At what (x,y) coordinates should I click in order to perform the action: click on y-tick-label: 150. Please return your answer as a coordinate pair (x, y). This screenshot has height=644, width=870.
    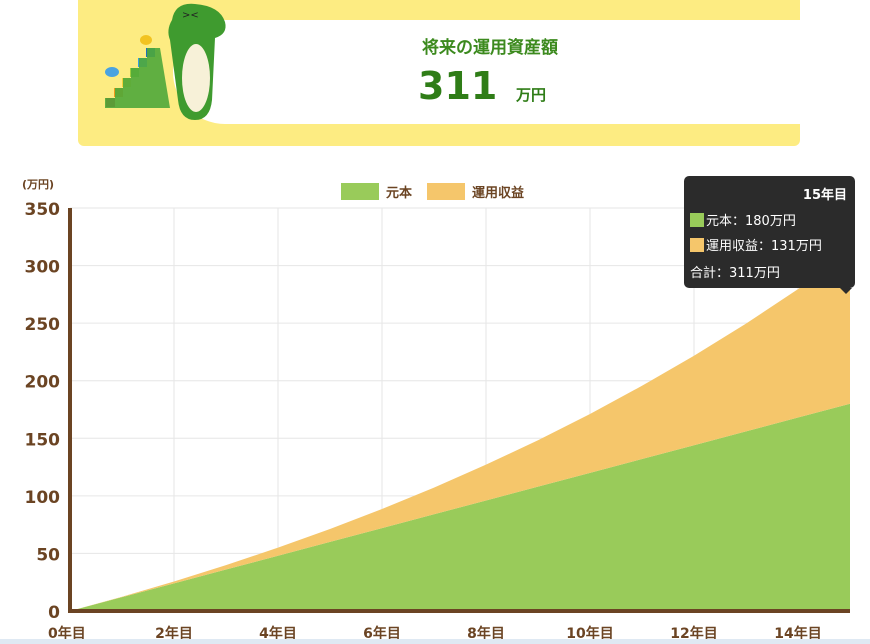
    Looking at the image, I should click on (43, 440).